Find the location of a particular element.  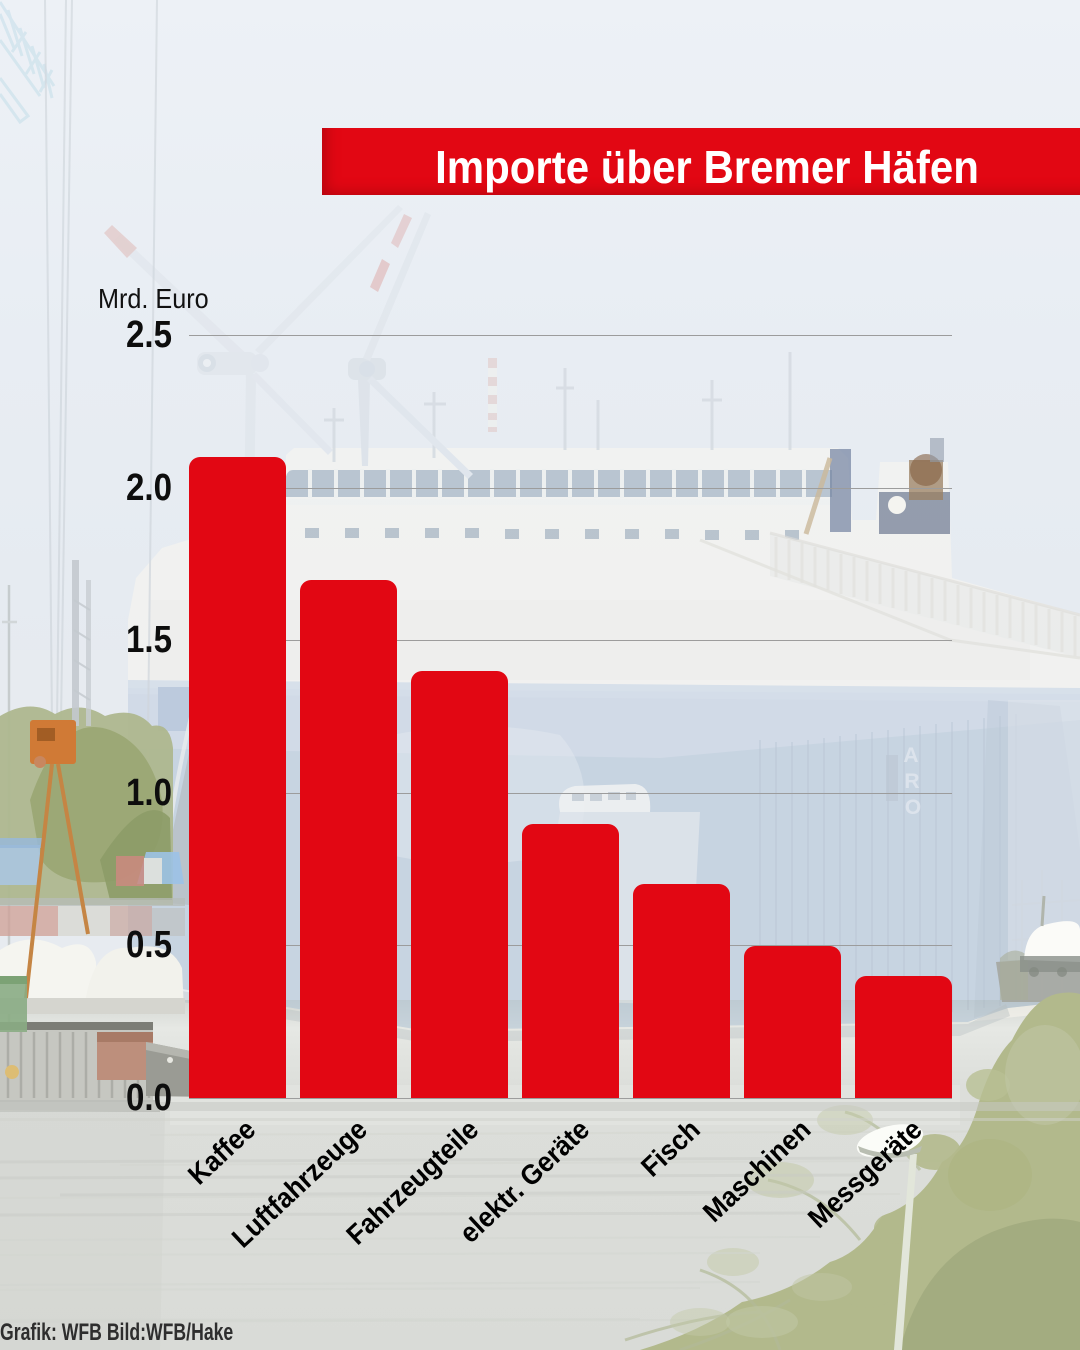

svg-text: R is located at coordinates (911, 781).